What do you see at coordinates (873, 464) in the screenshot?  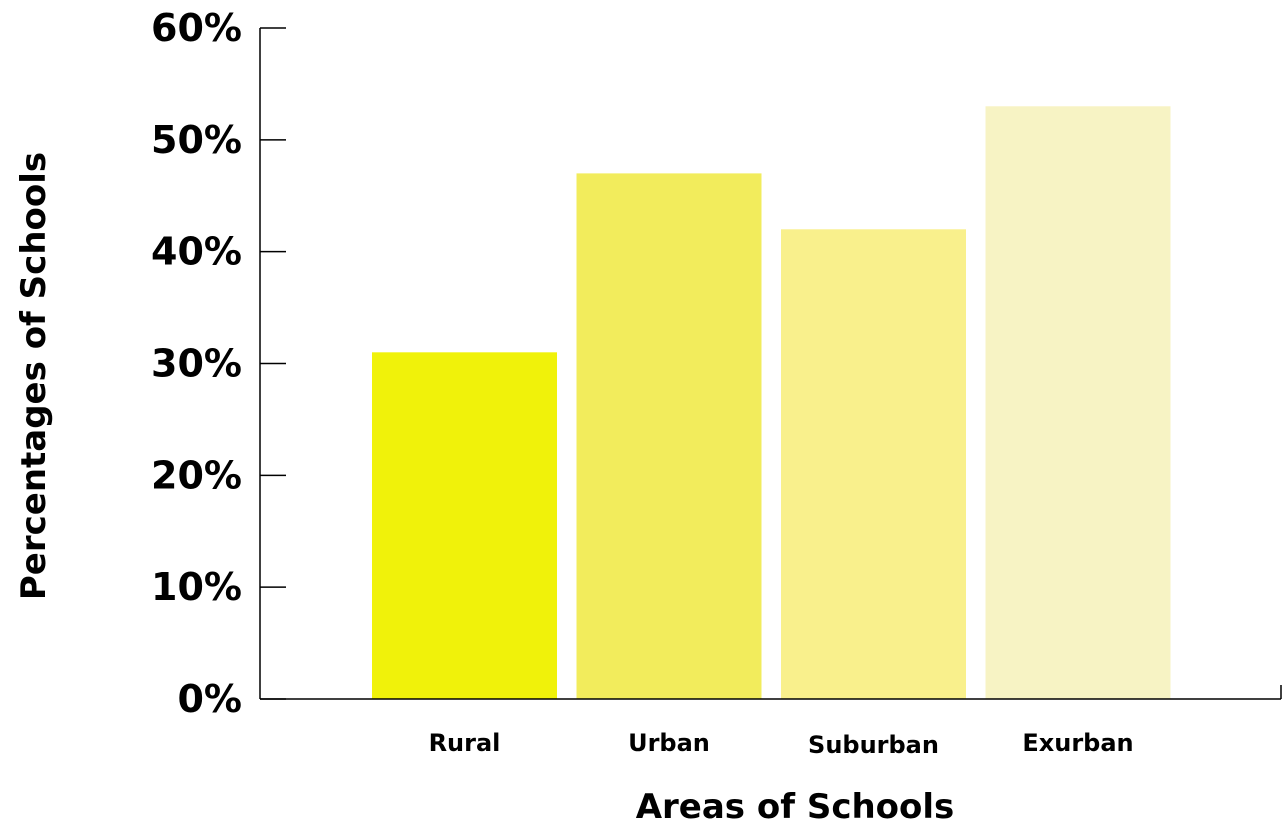 I see `bar-suburban` at bounding box center [873, 464].